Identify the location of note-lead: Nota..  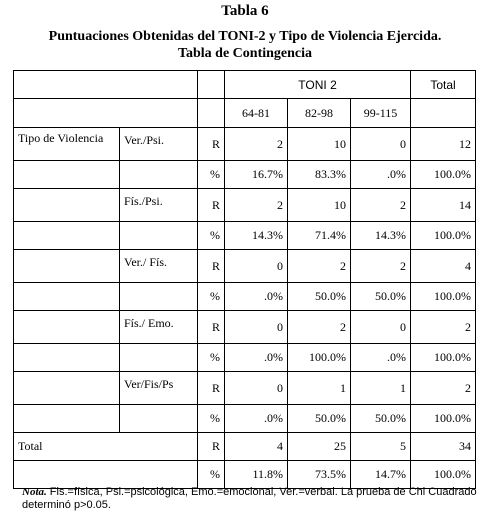
(34, 492).